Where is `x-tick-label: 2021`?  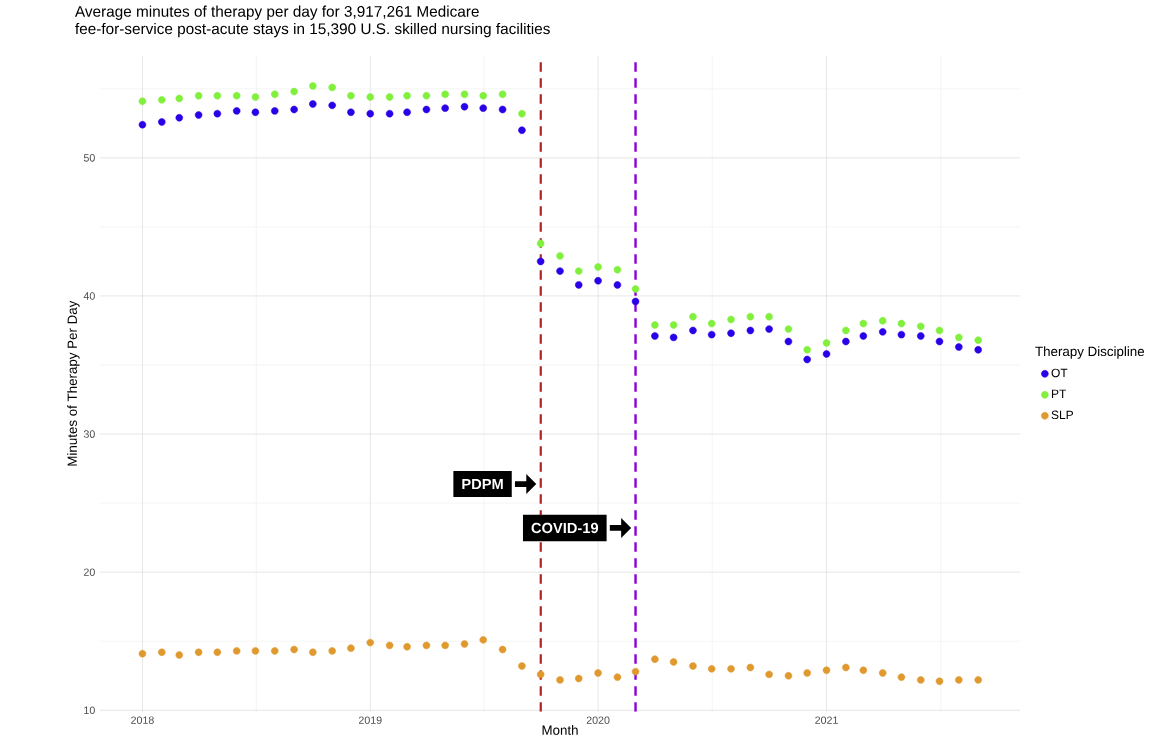 x-tick-label: 2021 is located at coordinates (826, 720).